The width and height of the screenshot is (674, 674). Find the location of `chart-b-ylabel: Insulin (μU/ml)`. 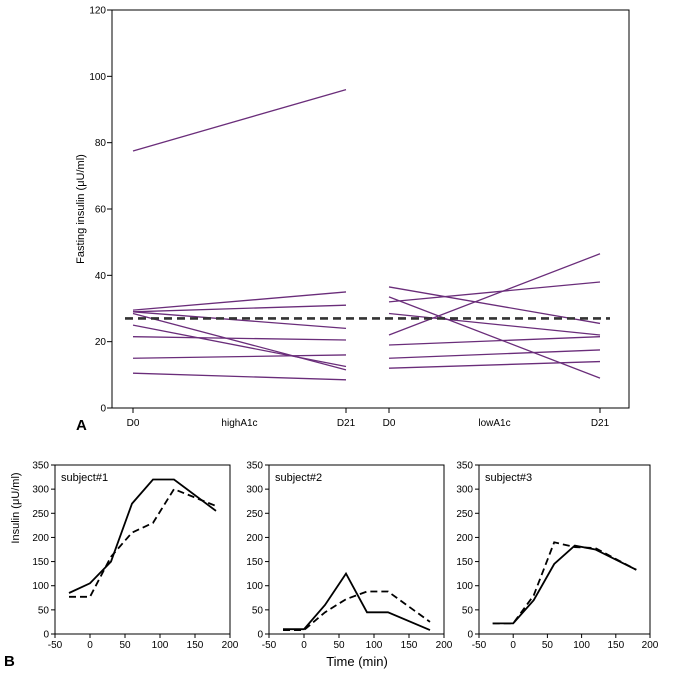

chart-b-ylabel: Insulin (μU/ml) is located at coordinates (16, 507).